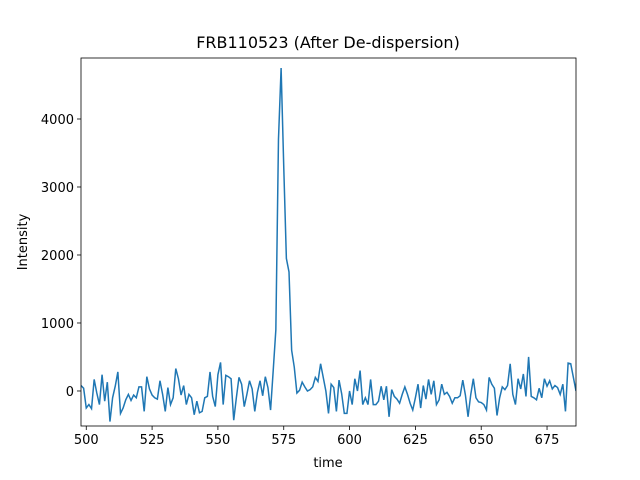 The width and height of the screenshot is (640, 480). Describe the element at coordinates (328, 42) in the screenshot. I see `chart-title: FRB110523 (After De-dispersion)` at that location.